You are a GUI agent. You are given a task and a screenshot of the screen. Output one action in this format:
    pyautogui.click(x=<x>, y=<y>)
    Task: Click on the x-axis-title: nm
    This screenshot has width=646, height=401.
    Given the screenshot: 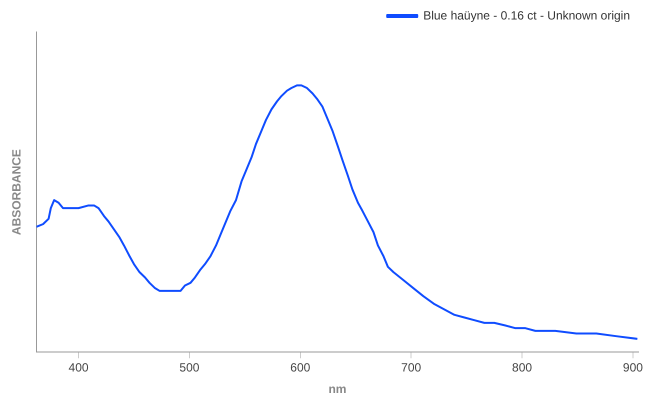 What is the action you would take?
    pyautogui.click(x=337, y=389)
    